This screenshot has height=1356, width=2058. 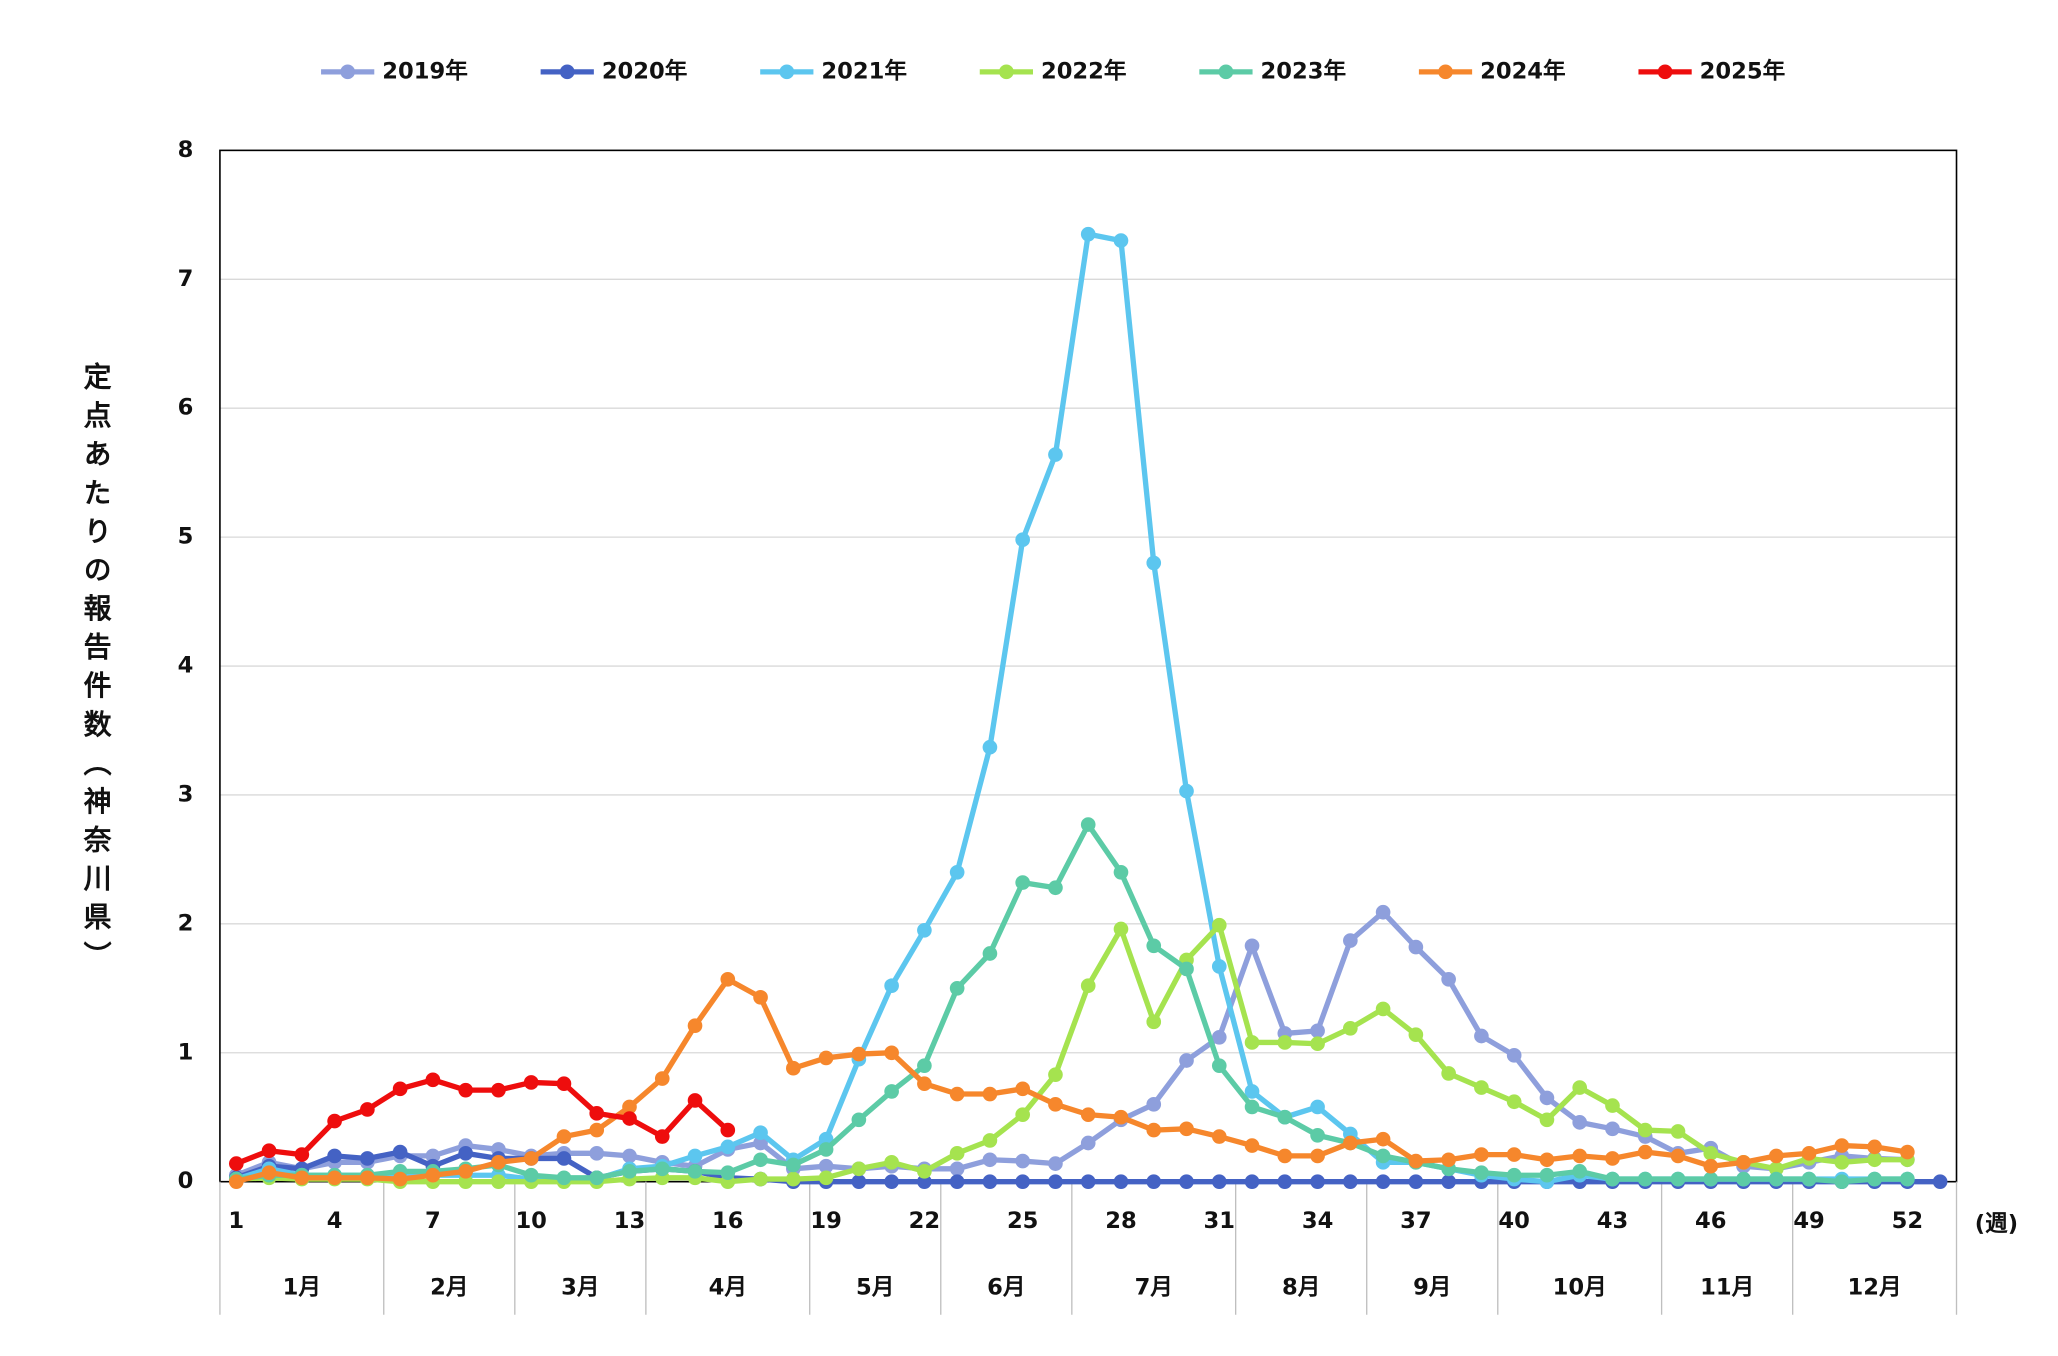 I want to click on month-label: 1月, so click(x=302, y=1288).